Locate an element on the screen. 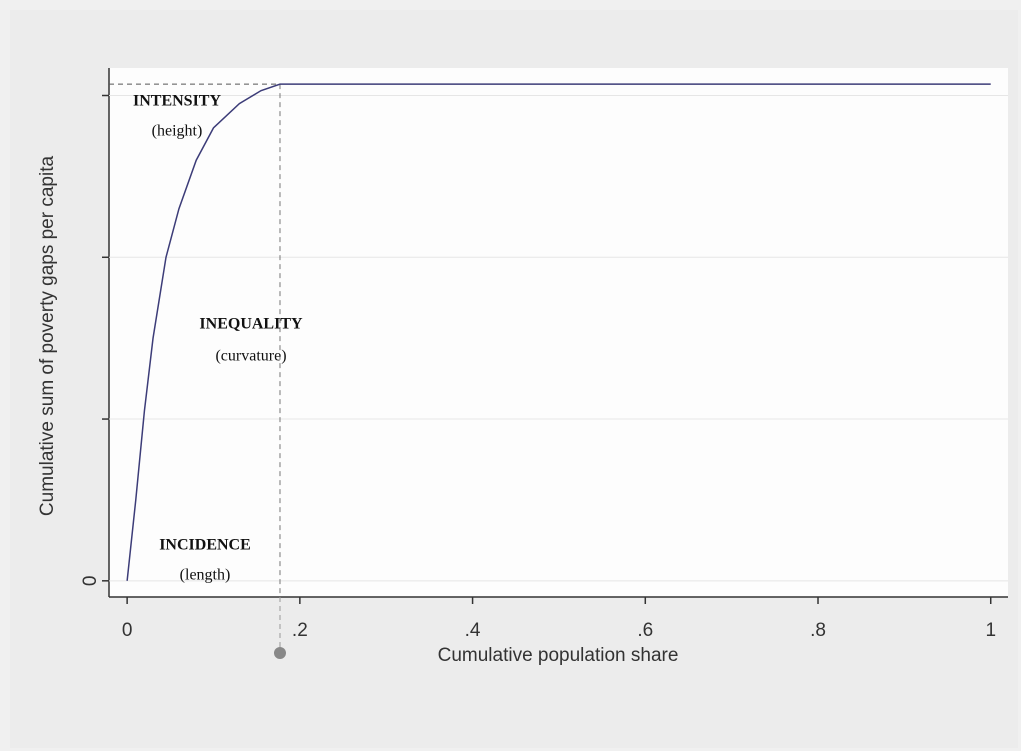 This screenshot has width=1021, height=751. annotation: INEQUALITY is located at coordinates (251, 324).